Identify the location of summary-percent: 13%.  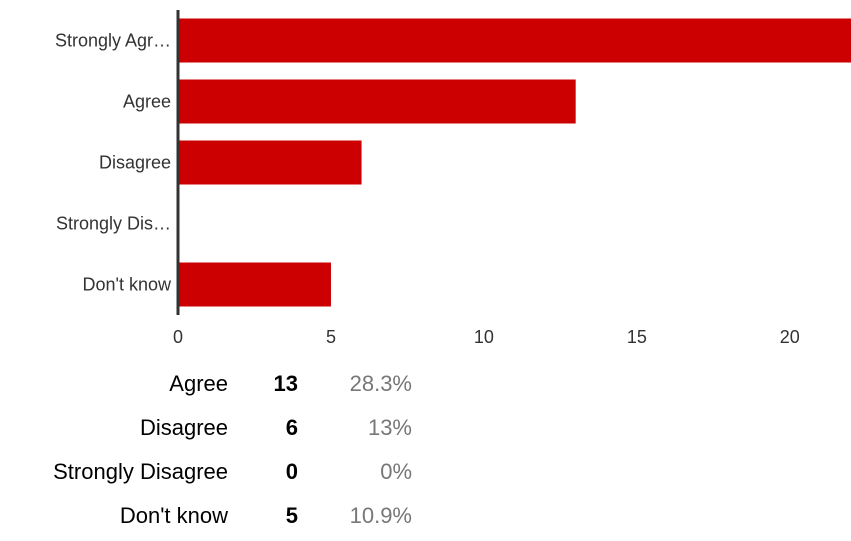
(389, 427).